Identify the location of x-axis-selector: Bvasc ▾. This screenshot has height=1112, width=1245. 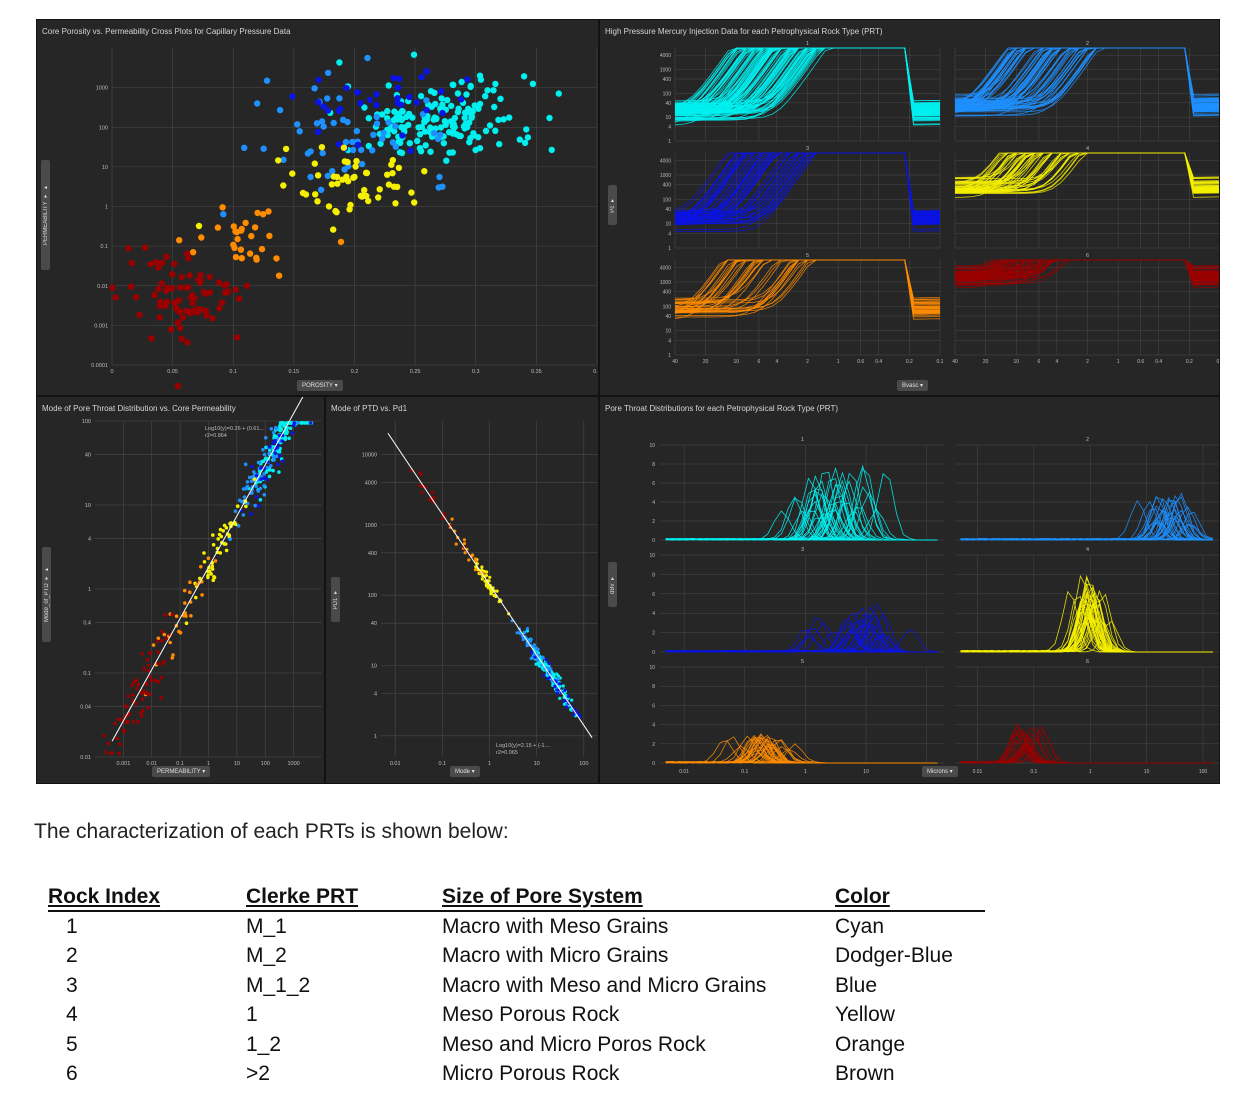
(913, 385).